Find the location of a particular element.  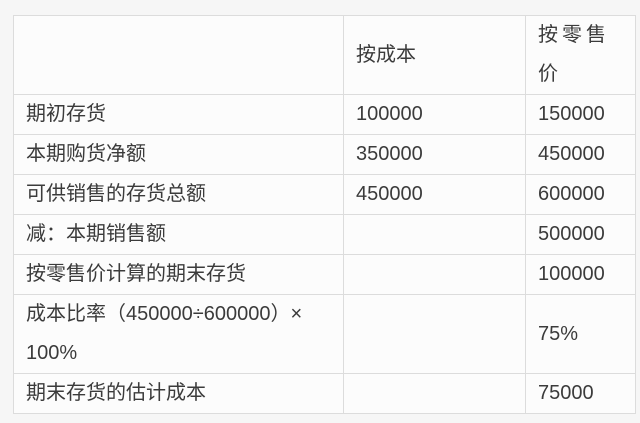

table-row: 可供销售的存货总额 450000 600000 is located at coordinates (324, 194).